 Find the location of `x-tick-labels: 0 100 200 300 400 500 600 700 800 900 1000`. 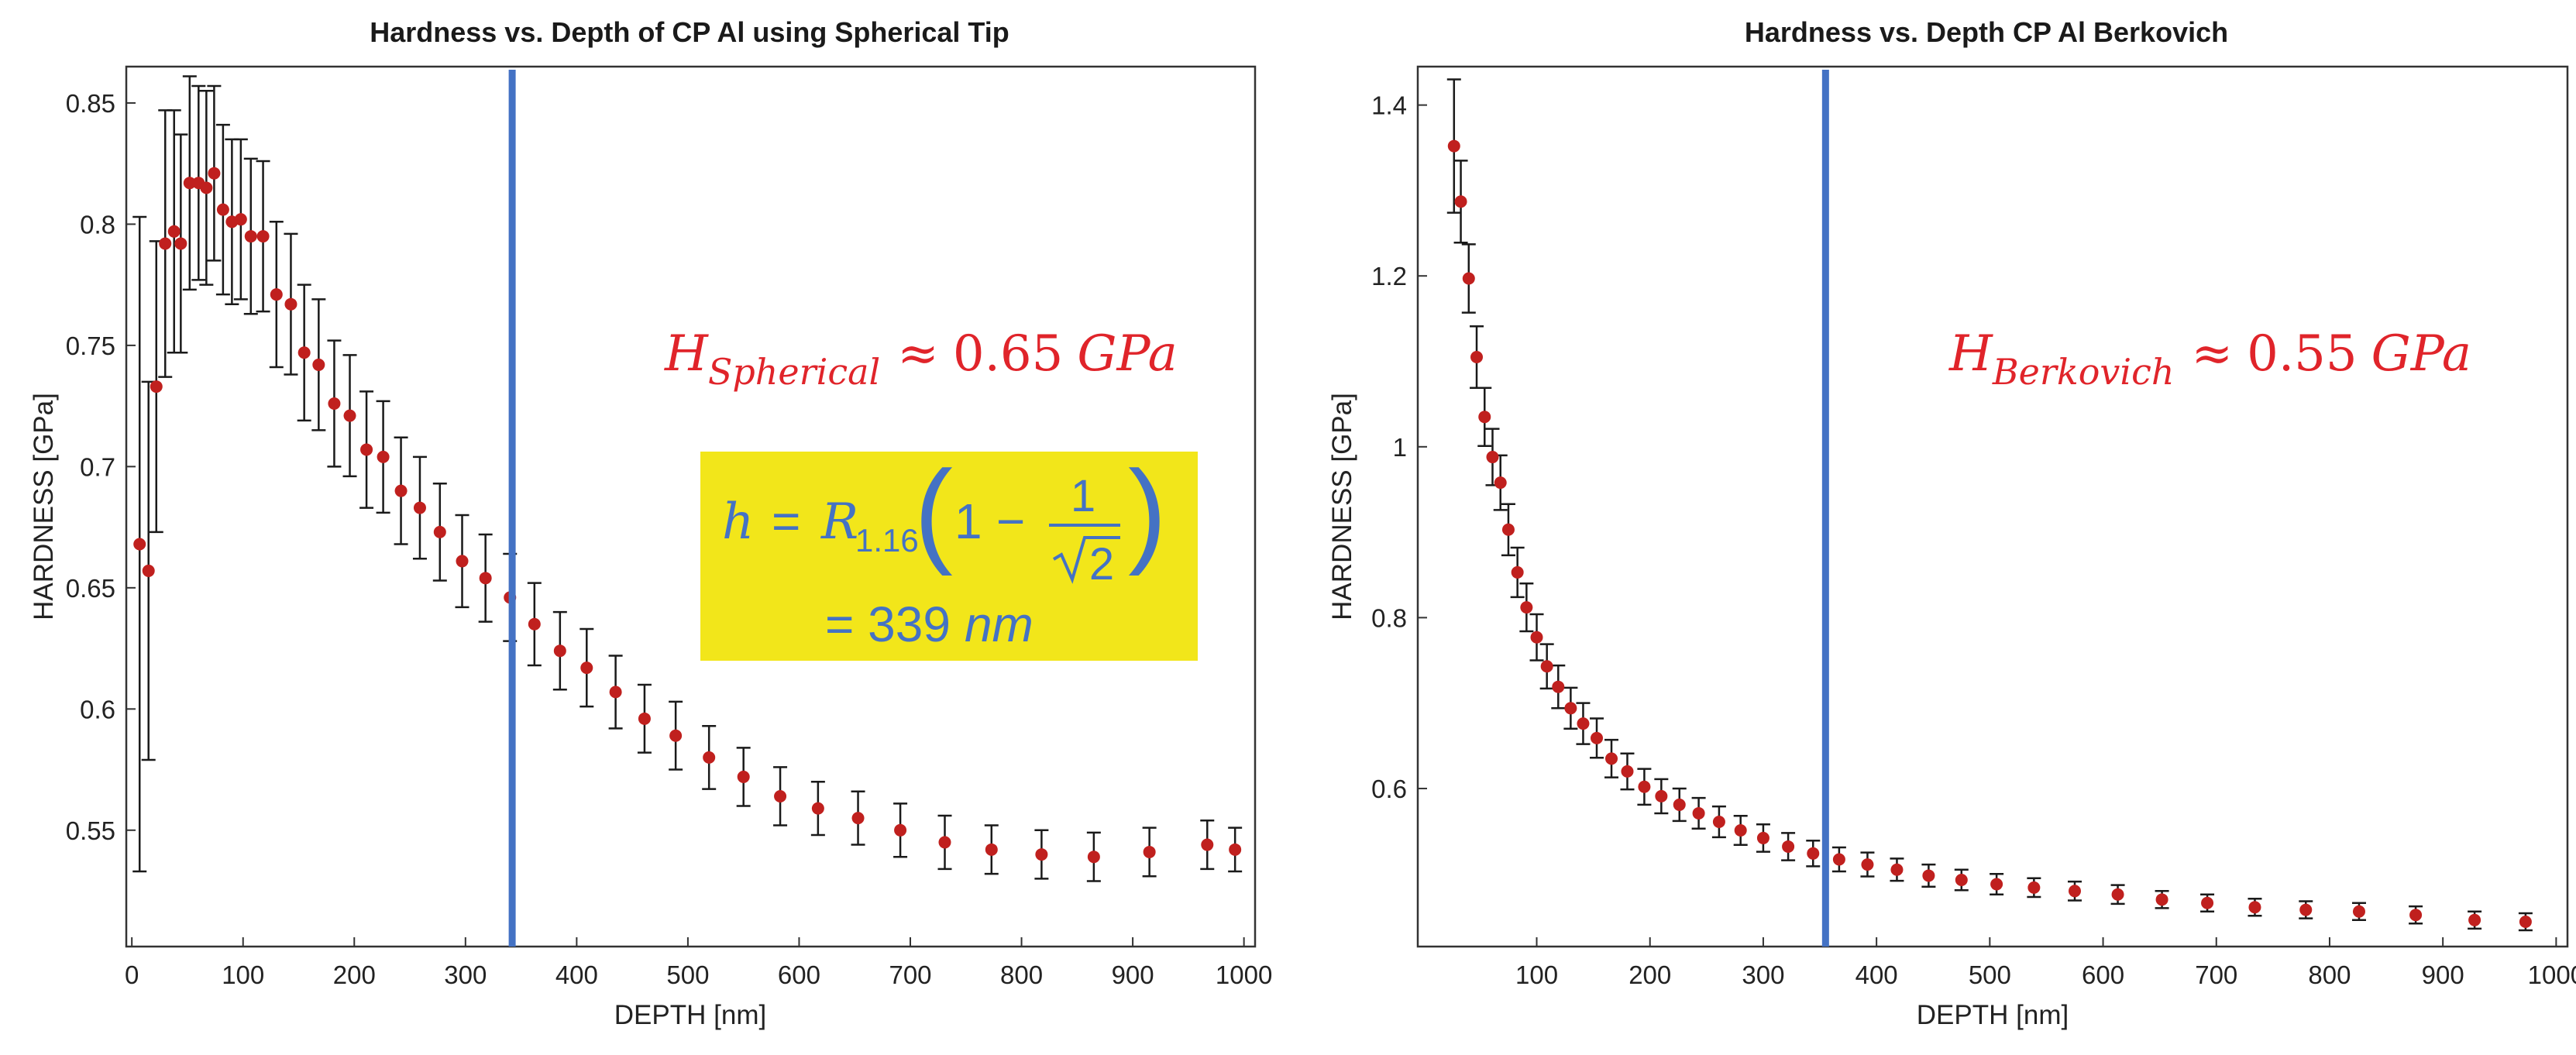

x-tick-labels: 0 100 200 300 400 500 600 700 800 900 1000 is located at coordinates (698, 975).